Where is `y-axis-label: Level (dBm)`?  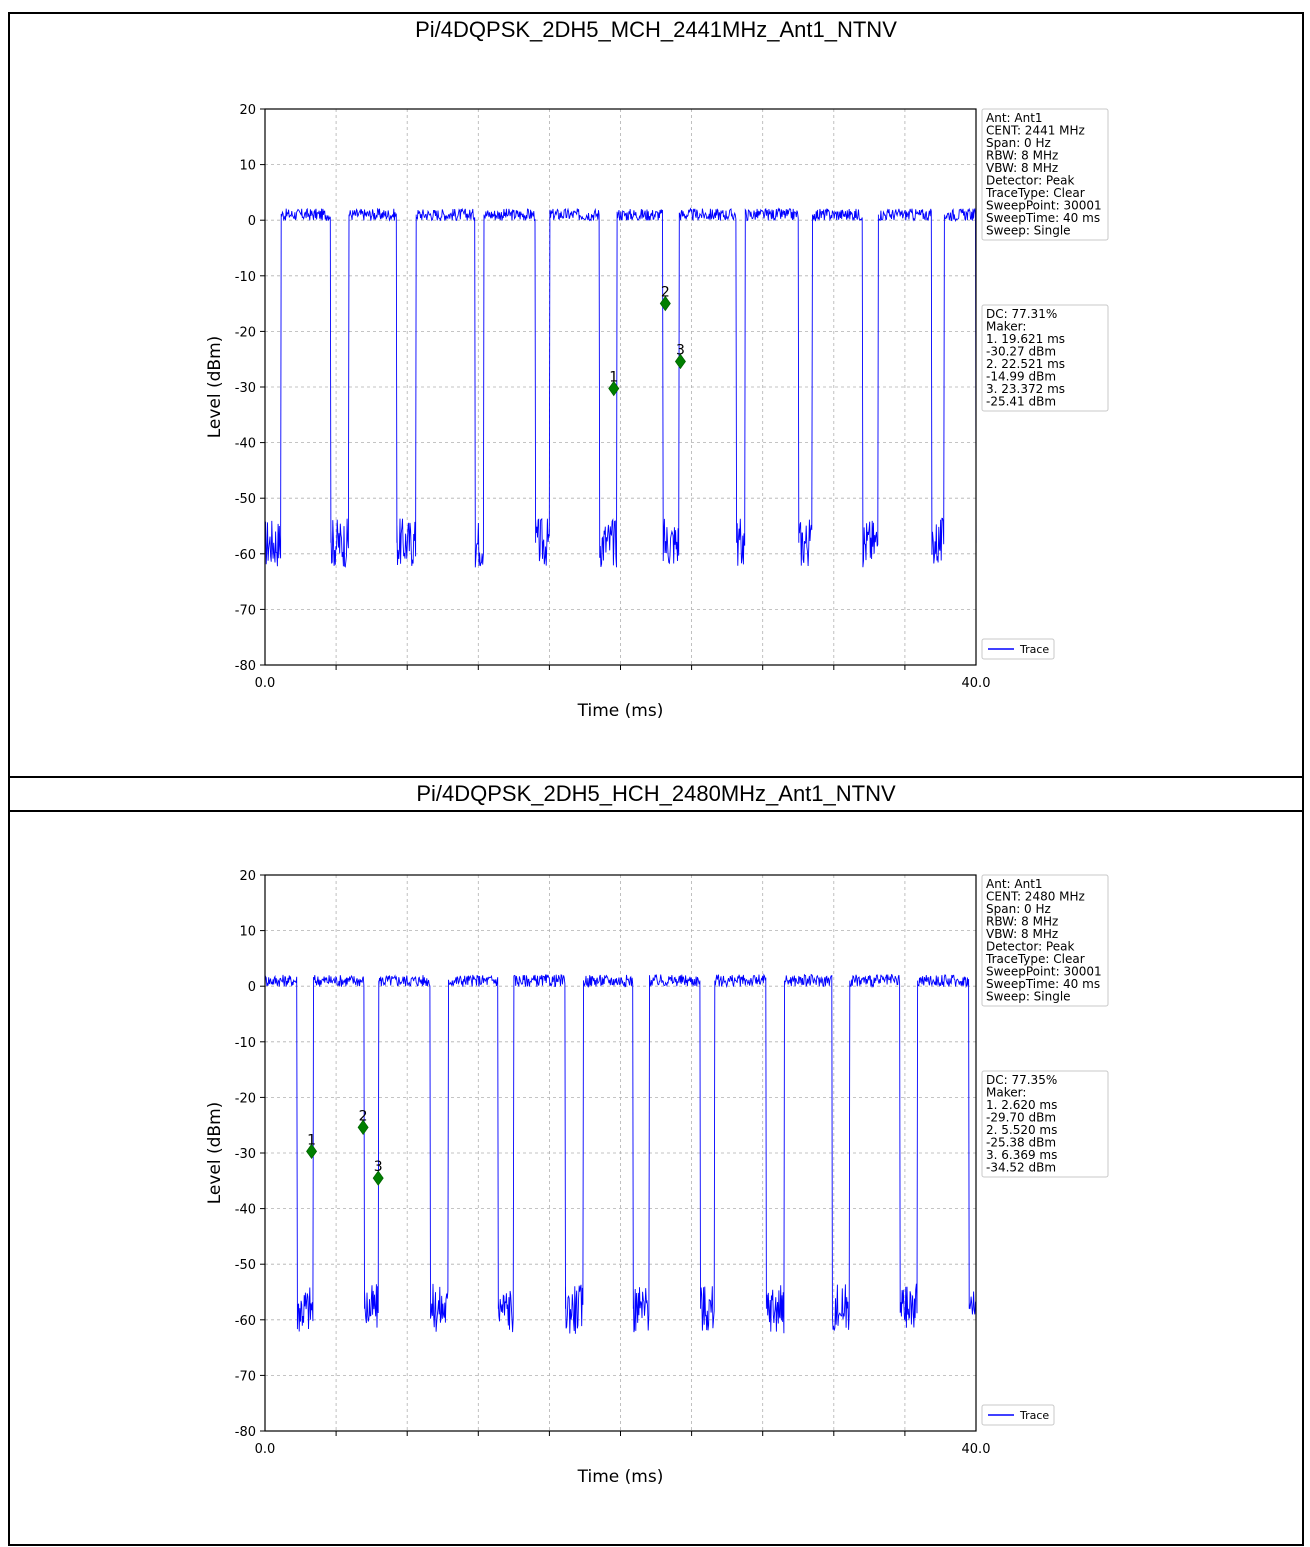 y-axis-label: Level (dBm) is located at coordinates (215, 387).